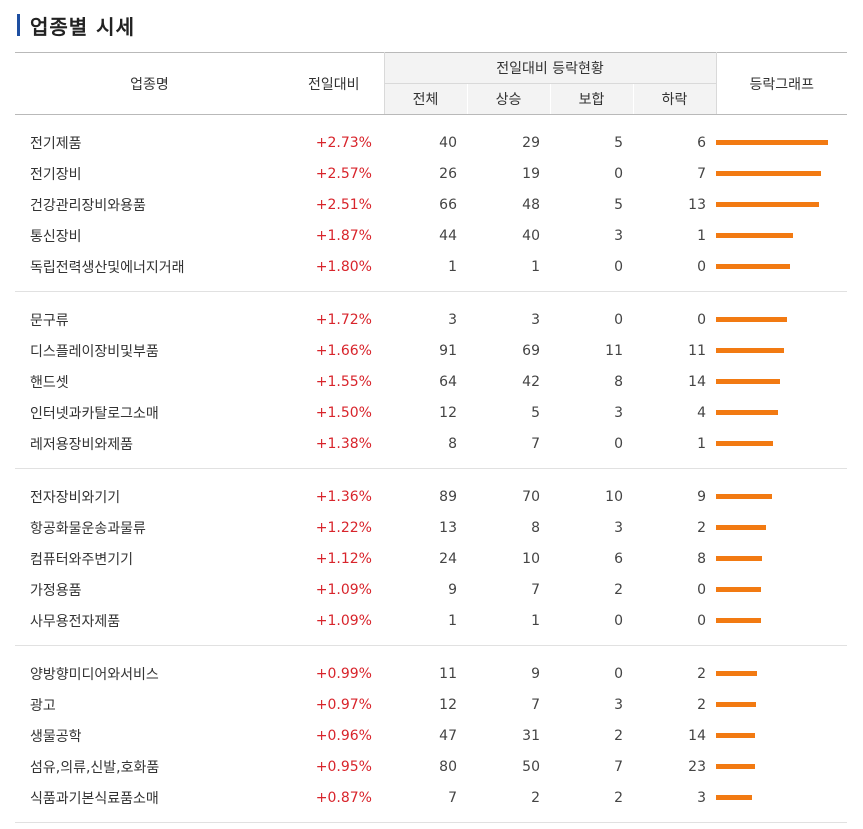  What do you see at coordinates (431, 496) in the screenshot?
I see `table-row: 전자장비와기기 +1.36% 89 70 10 9` at bounding box center [431, 496].